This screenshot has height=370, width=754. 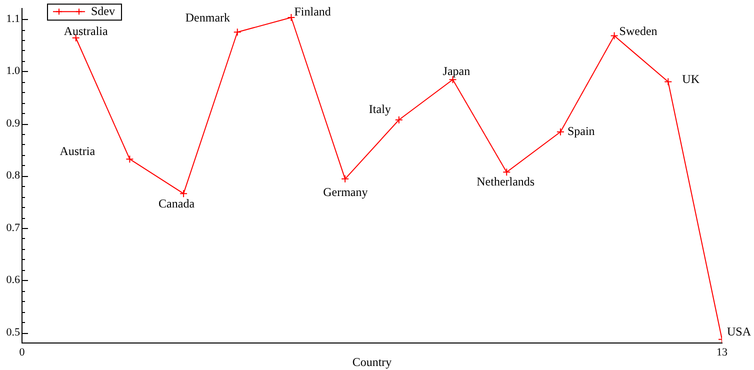 I want to click on y-tick-label: 0.9, so click(x=13, y=123).